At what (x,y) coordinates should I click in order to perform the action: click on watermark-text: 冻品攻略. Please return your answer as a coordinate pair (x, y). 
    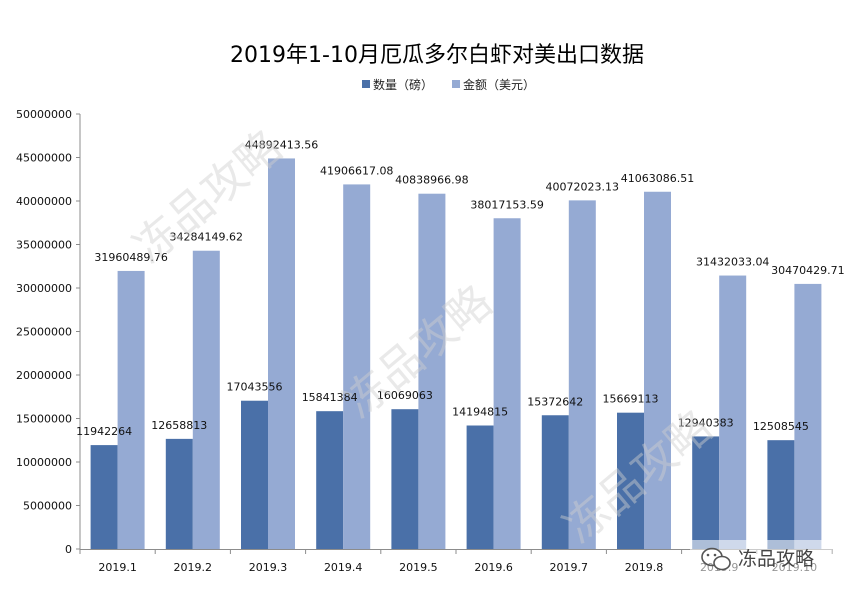
    Looking at the image, I should click on (208, 197).